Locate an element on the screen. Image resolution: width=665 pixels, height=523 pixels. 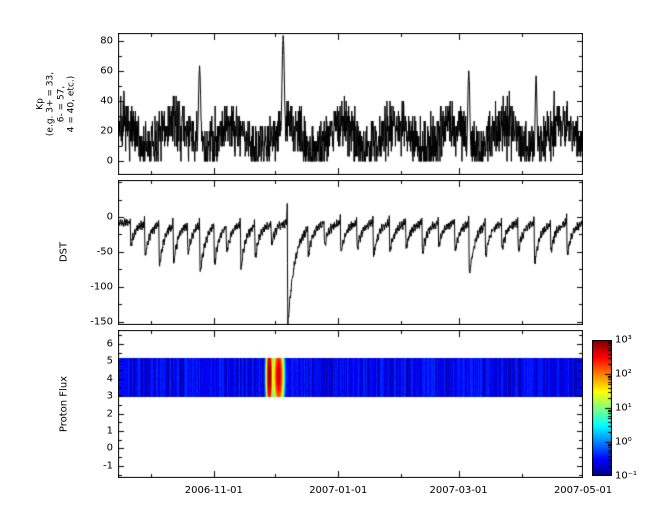
dst-axis-label: DST is located at coordinates (64, 252).